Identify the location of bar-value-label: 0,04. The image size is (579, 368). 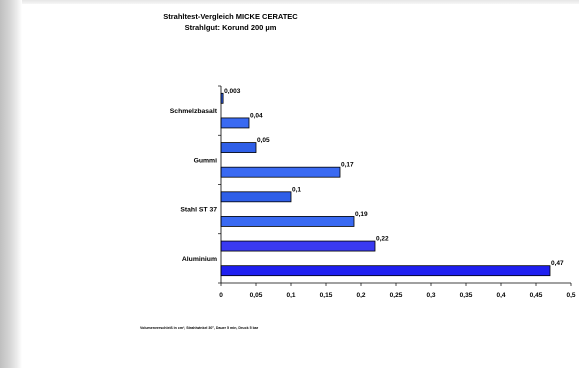
(256, 115).